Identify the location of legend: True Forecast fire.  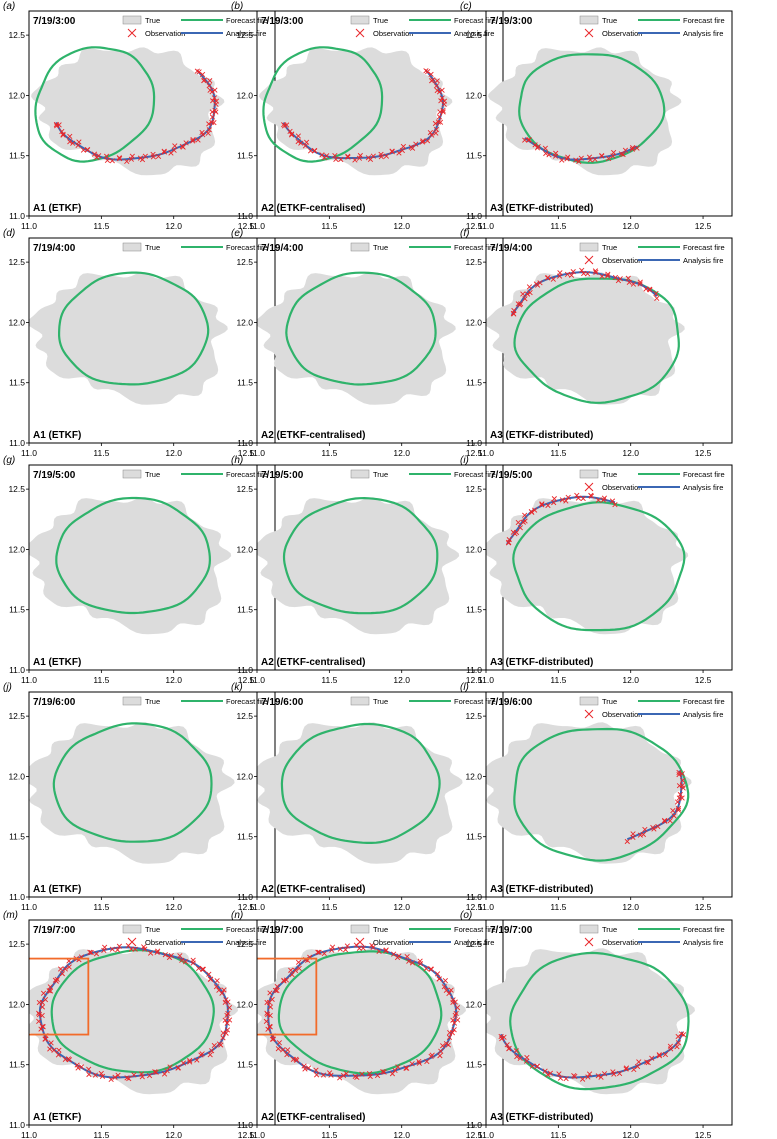
(195, 474).